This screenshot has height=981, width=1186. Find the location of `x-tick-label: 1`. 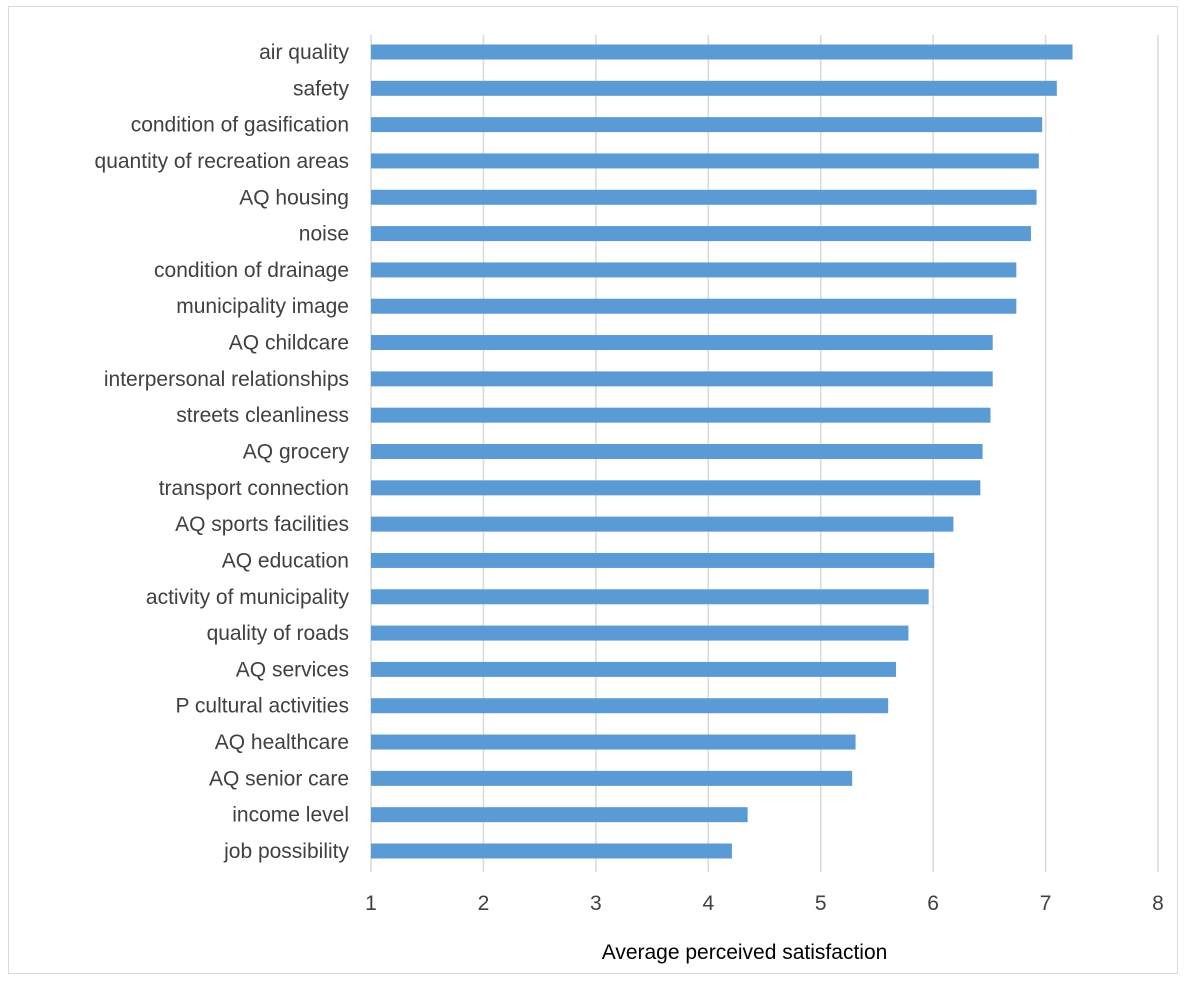

x-tick-label: 1 is located at coordinates (371, 903).